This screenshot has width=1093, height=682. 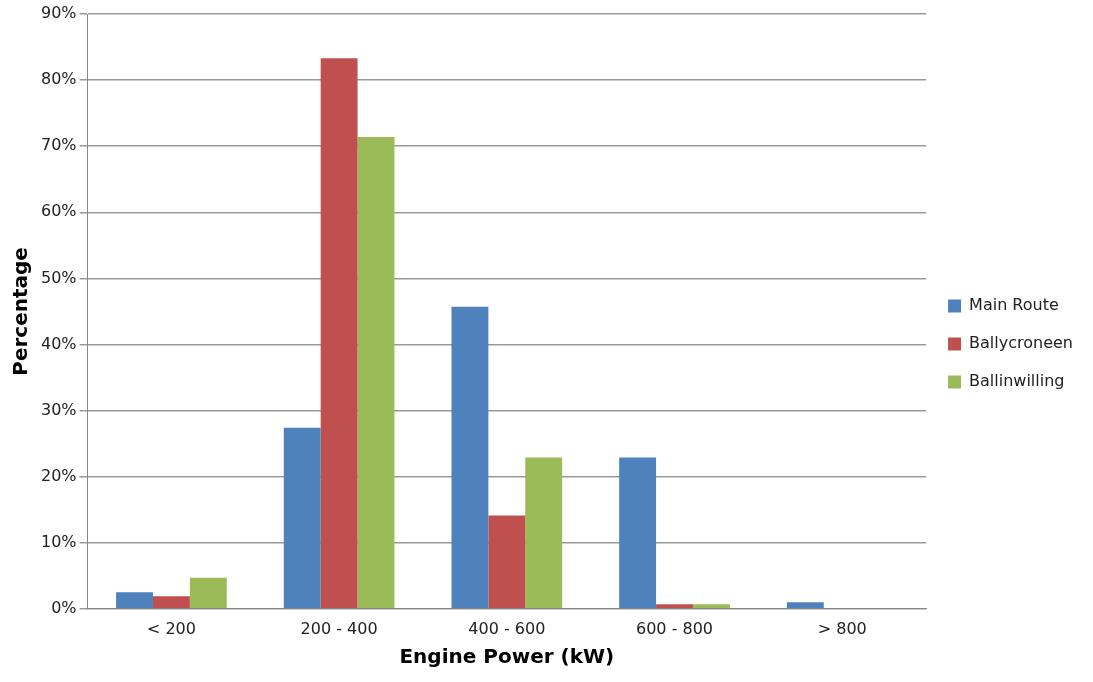 What do you see at coordinates (59, 475) in the screenshot?
I see `y-tick-label: 20%` at bounding box center [59, 475].